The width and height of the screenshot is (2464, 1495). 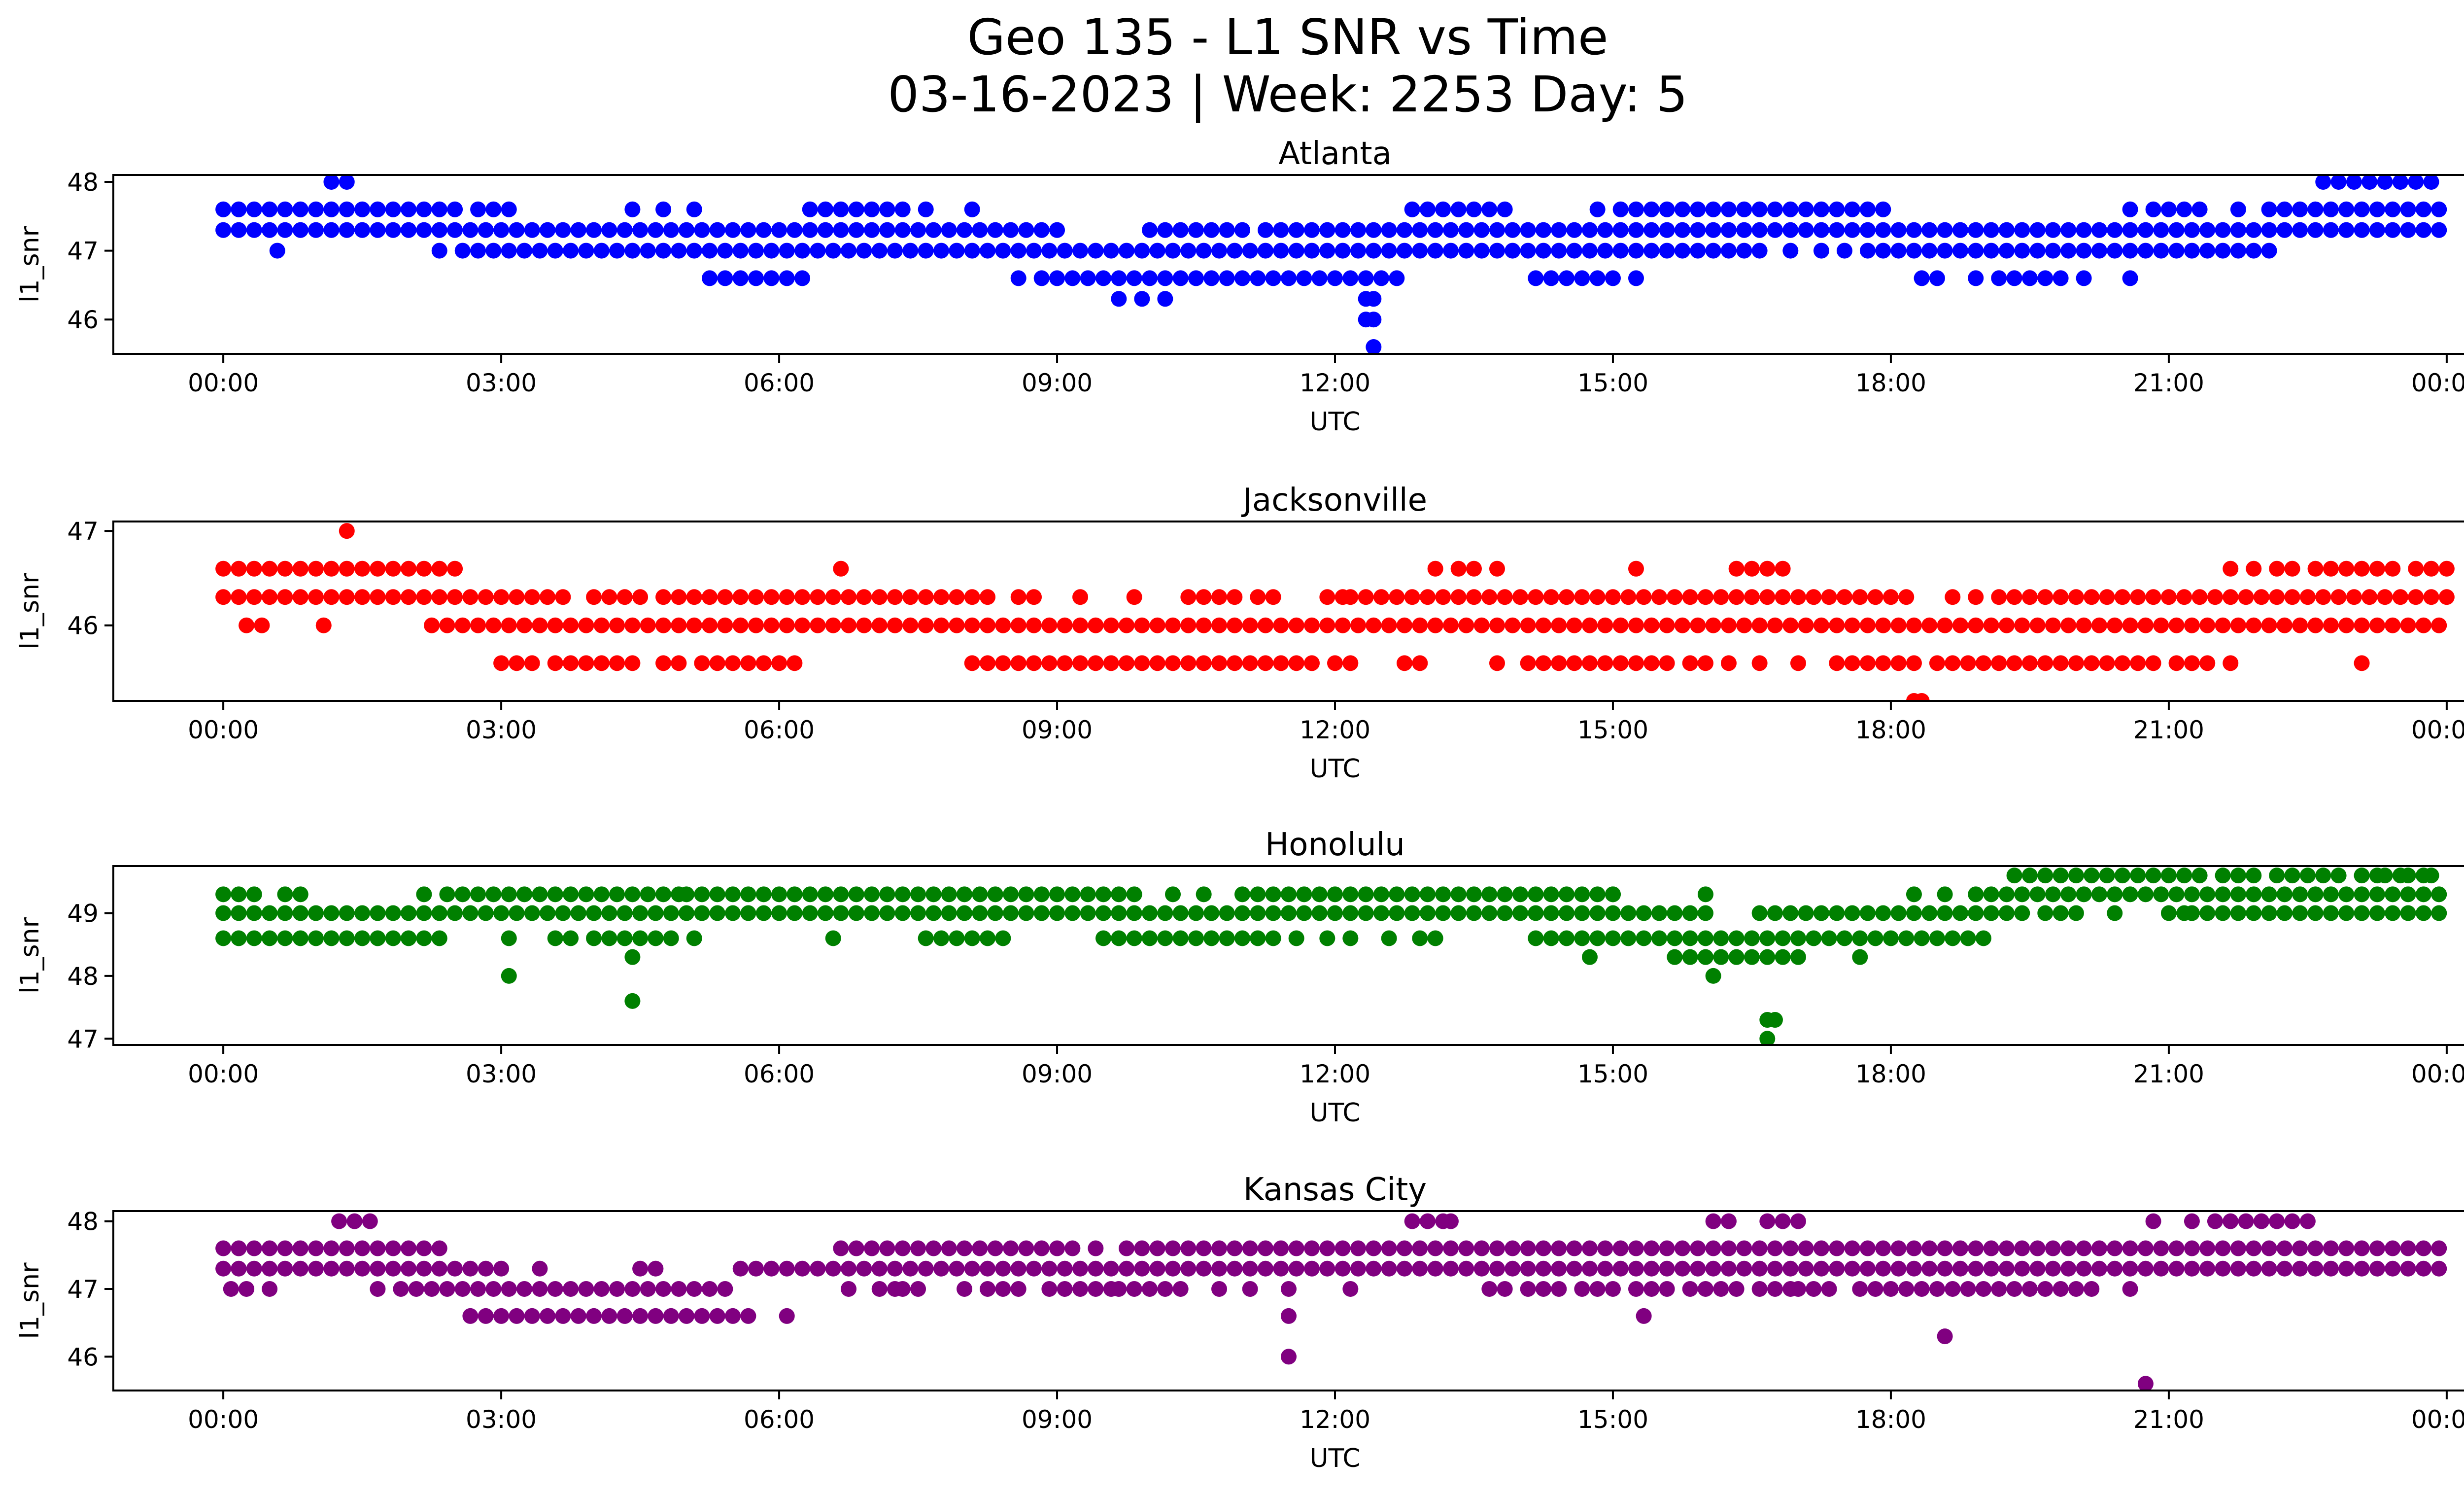 What do you see at coordinates (1331, 956) in the screenshot?
I see `data-markers` at bounding box center [1331, 956].